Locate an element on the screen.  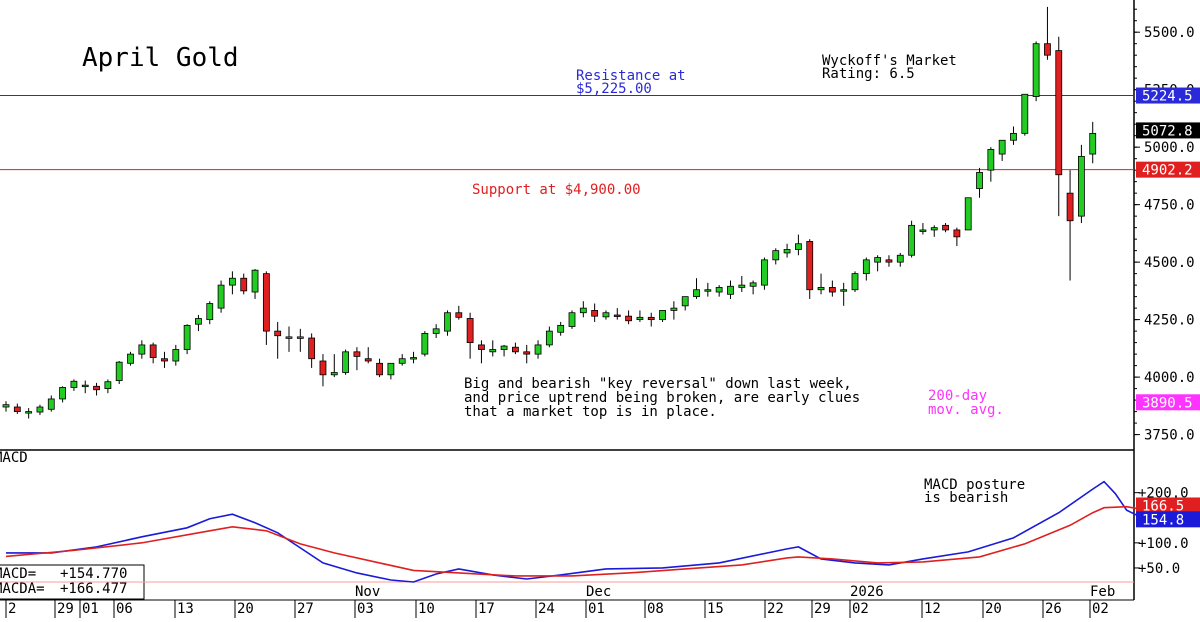
macd-tag-text: 154.8 is located at coordinates (1163, 520).